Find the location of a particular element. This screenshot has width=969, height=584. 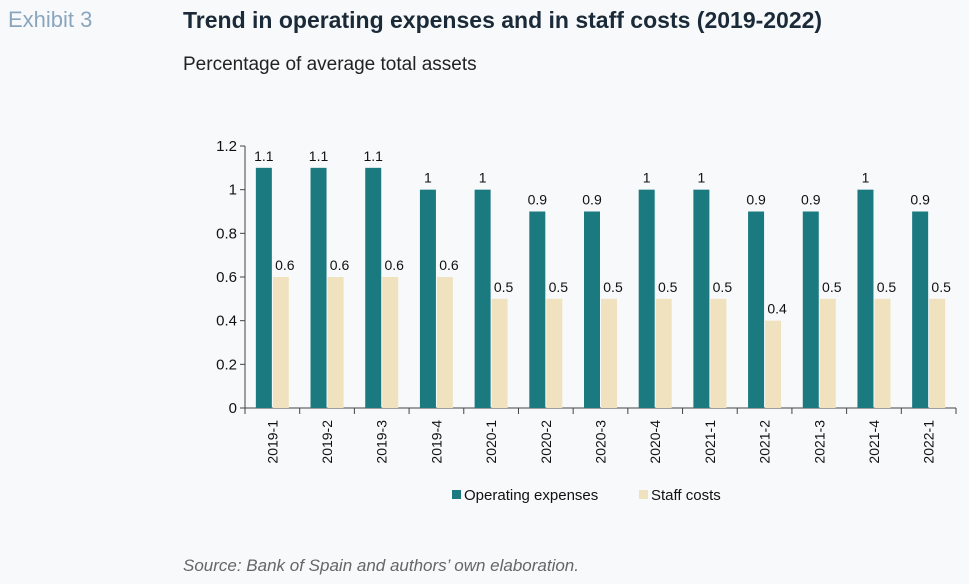

legend-label-operating-expenses: Operating expenses is located at coordinates (531, 495).